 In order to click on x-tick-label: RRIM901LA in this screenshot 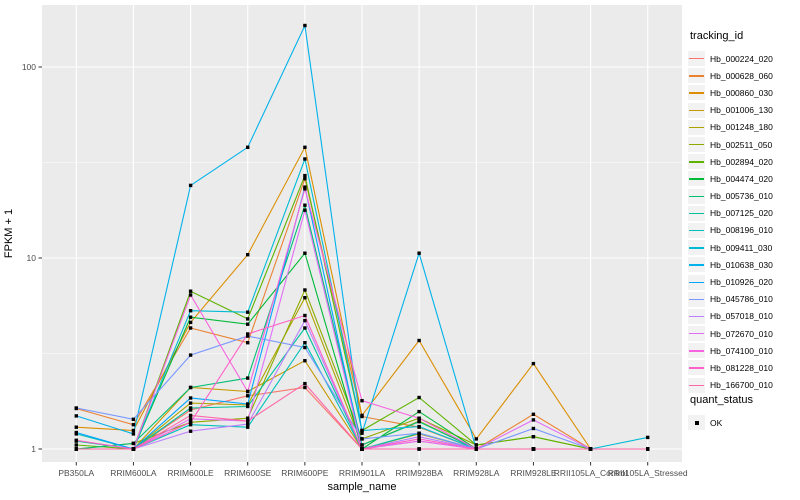, I will do `click(362, 473)`.